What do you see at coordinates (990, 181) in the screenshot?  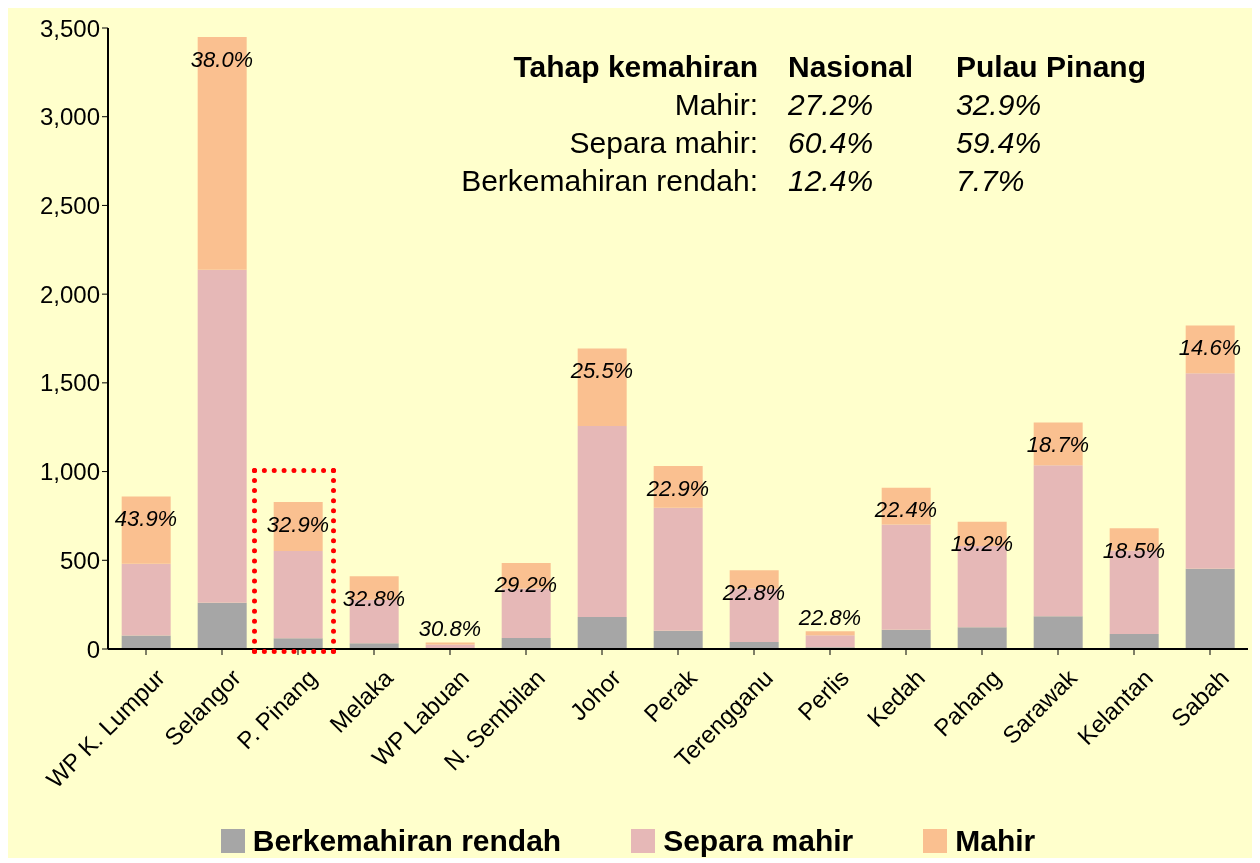 I see `annotation: 7.7%` at bounding box center [990, 181].